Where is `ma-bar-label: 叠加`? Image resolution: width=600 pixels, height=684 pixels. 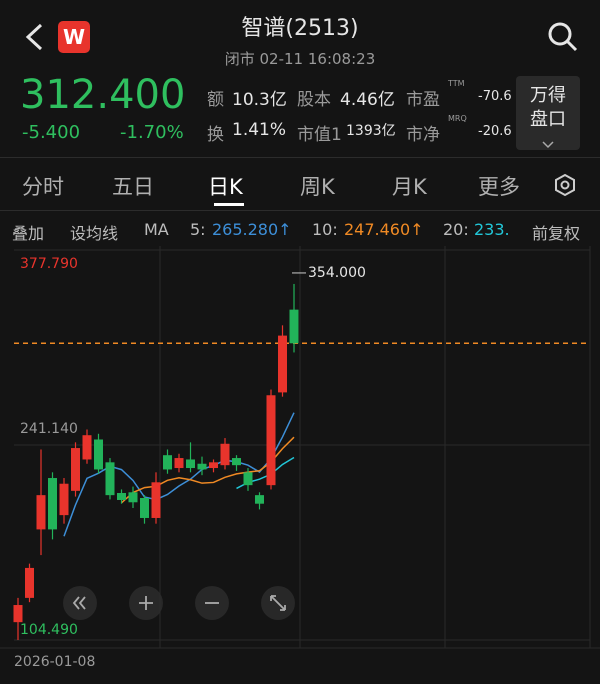 ma-bar-label: 叠加 is located at coordinates (28, 233).